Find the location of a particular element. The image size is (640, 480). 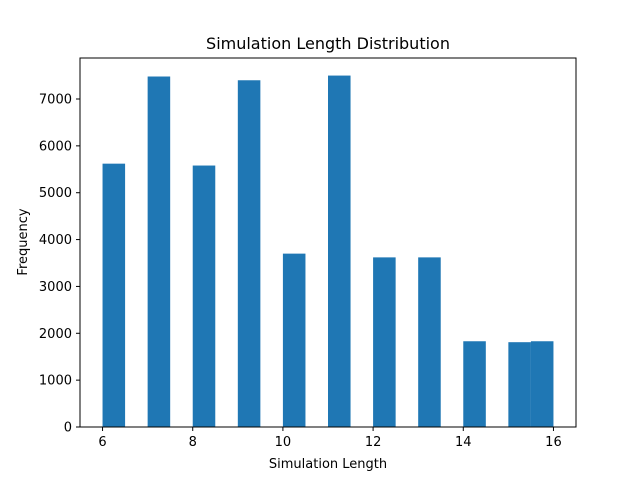

y-tick-label-3: 3000 is located at coordinates (55, 287).